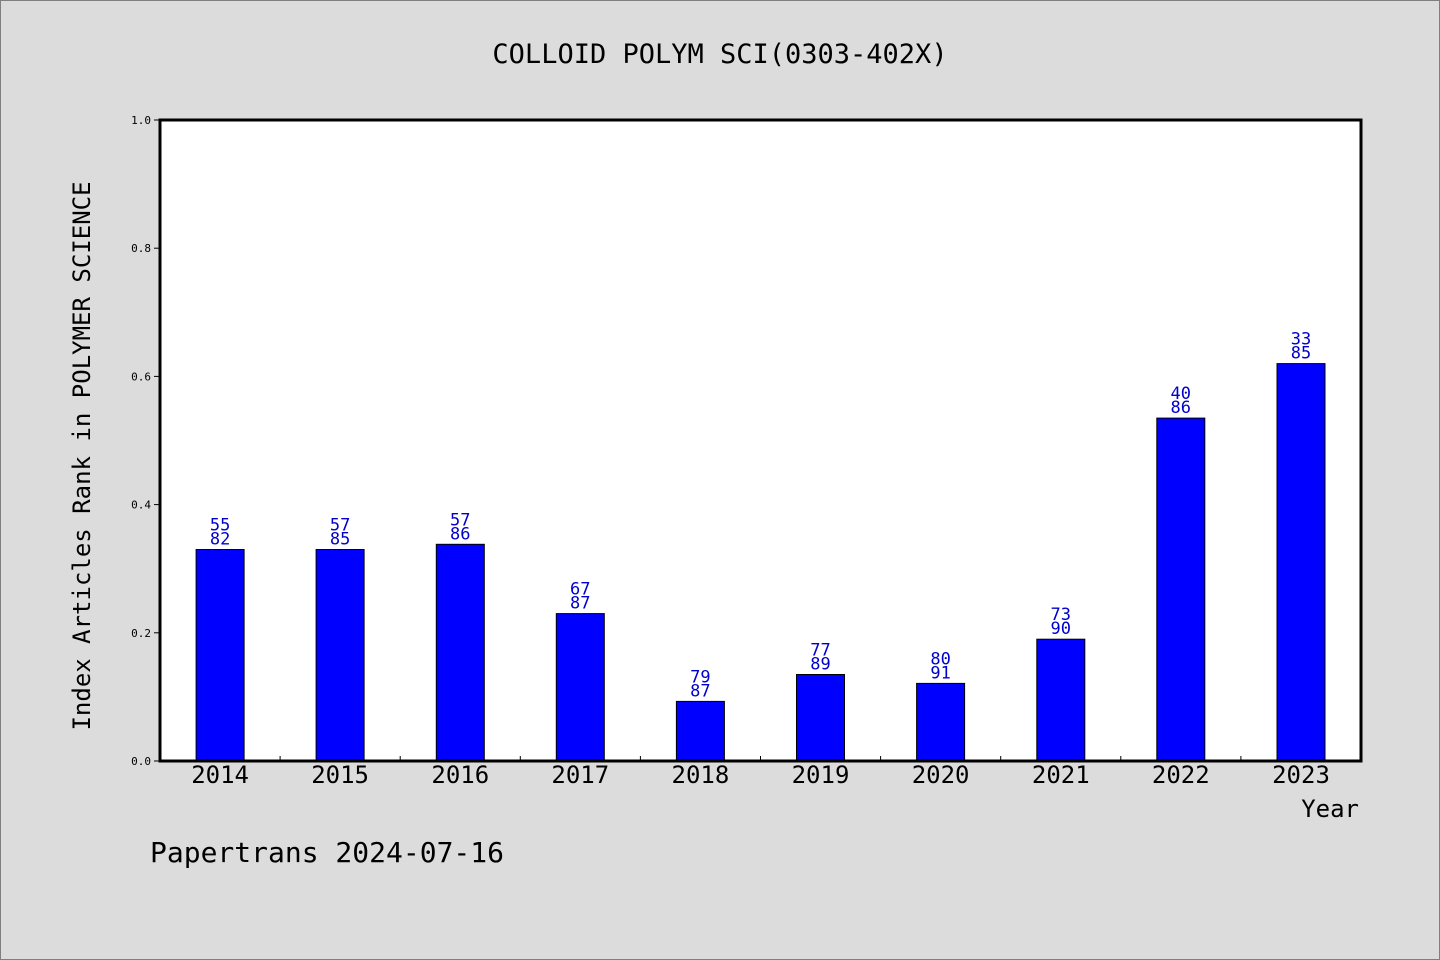 The height and width of the screenshot is (960, 1440). I want to click on bar-label-bottom-2020: 91, so click(940, 673).